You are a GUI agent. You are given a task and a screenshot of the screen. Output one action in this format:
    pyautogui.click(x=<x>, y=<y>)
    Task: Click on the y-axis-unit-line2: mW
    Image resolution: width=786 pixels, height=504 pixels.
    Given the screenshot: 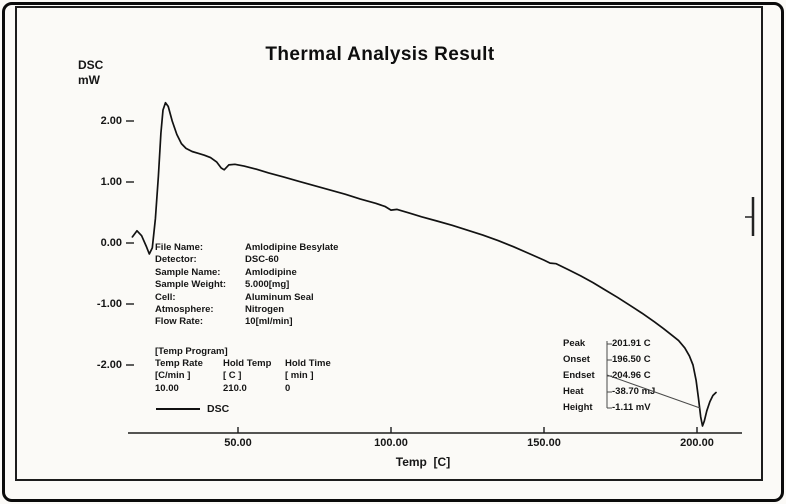 What is the action you would take?
    pyautogui.click(x=89, y=80)
    